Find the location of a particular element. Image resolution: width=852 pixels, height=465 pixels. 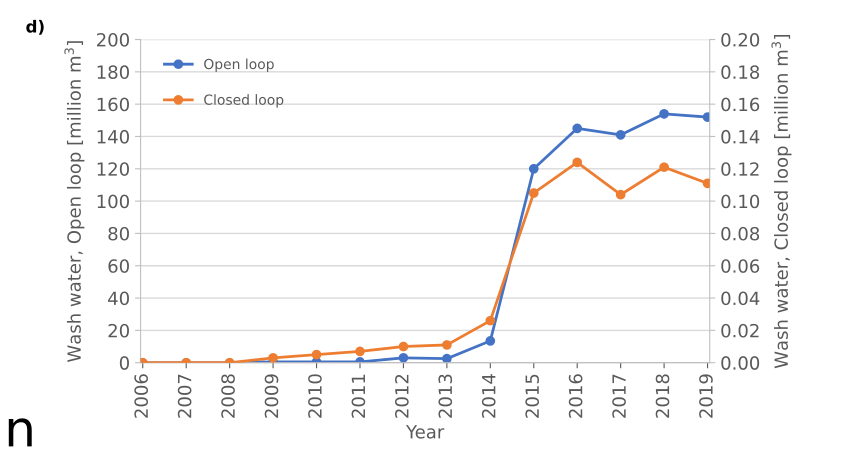

x-tick-label: 2019 is located at coordinates (706, 396).